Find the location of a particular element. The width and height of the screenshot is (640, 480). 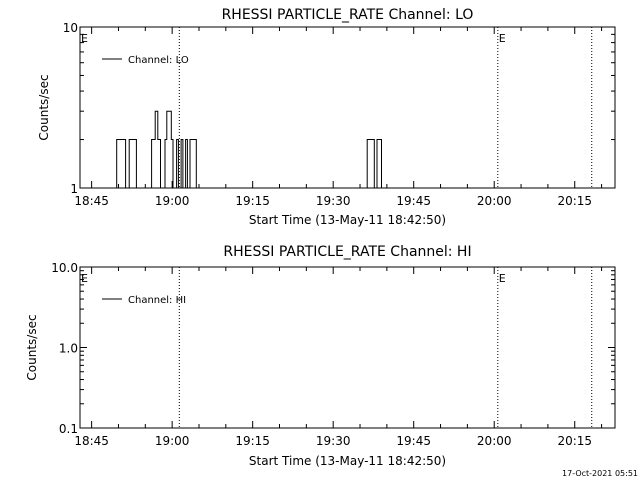

timestamp: 17-Oct-2021 05:51 is located at coordinates (600, 473).